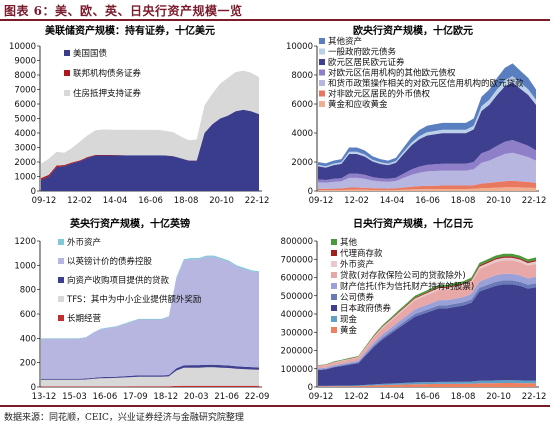  Describe the element at coordinates (297, 352) in the screenshot. I see `y-tick-label: 200000` at that location.